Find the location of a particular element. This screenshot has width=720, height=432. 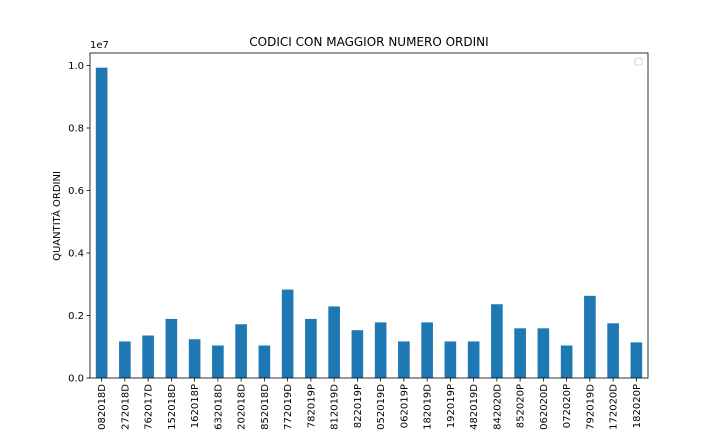

x-tick-label: 762017D is located at coordinates (149, 407).